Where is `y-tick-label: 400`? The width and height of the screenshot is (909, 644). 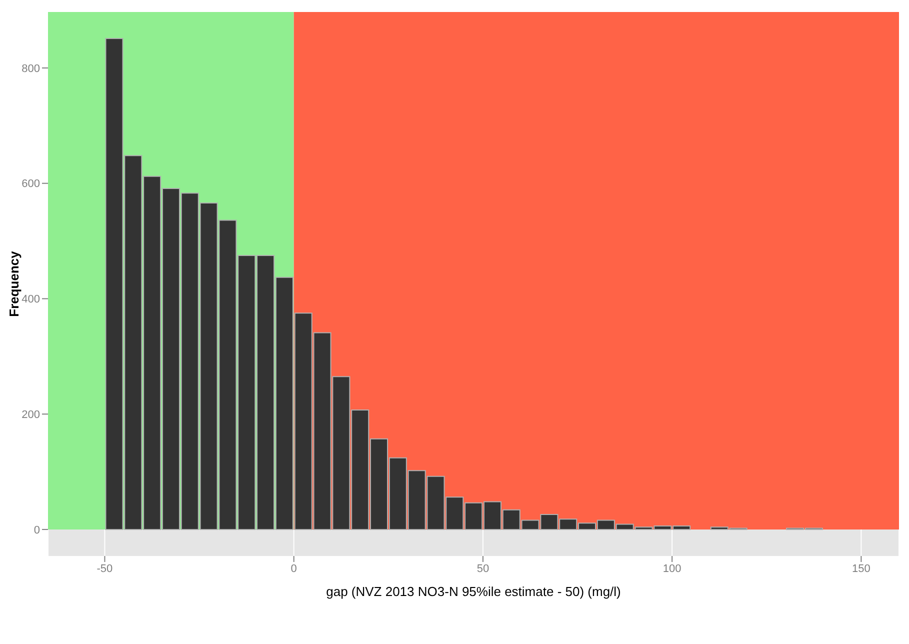 y-tick-label: 400 is located at coordinates (31, 300).